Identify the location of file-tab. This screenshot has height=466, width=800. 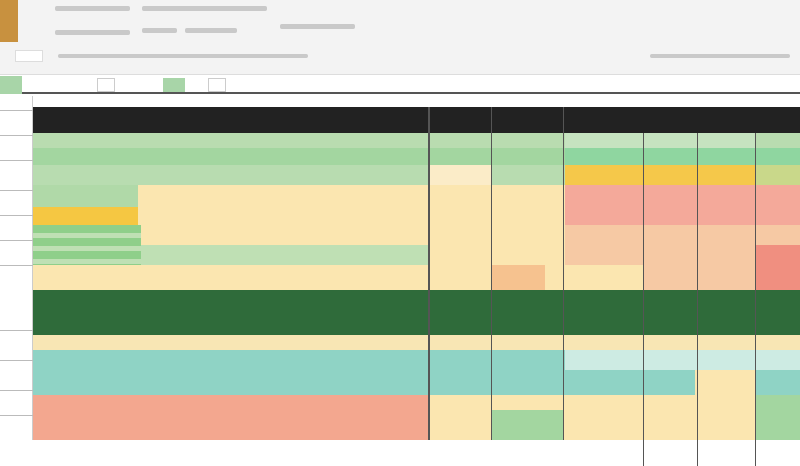
(9, 21).